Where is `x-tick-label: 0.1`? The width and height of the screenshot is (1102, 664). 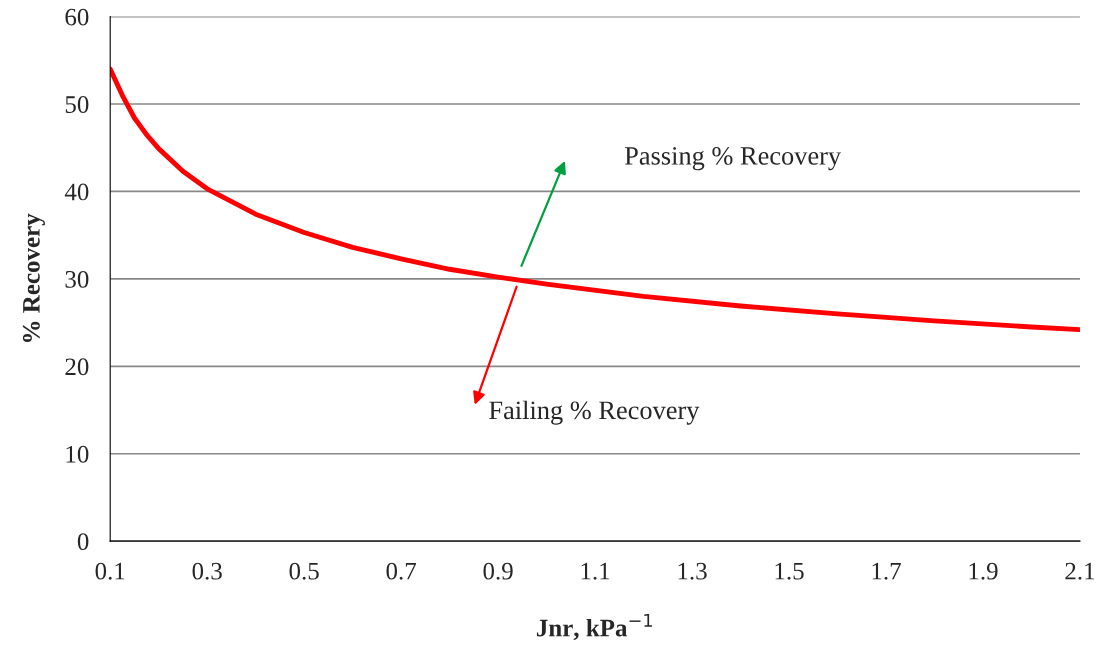 x-tick-label: 0.1 is located at coordinates (110, 571).